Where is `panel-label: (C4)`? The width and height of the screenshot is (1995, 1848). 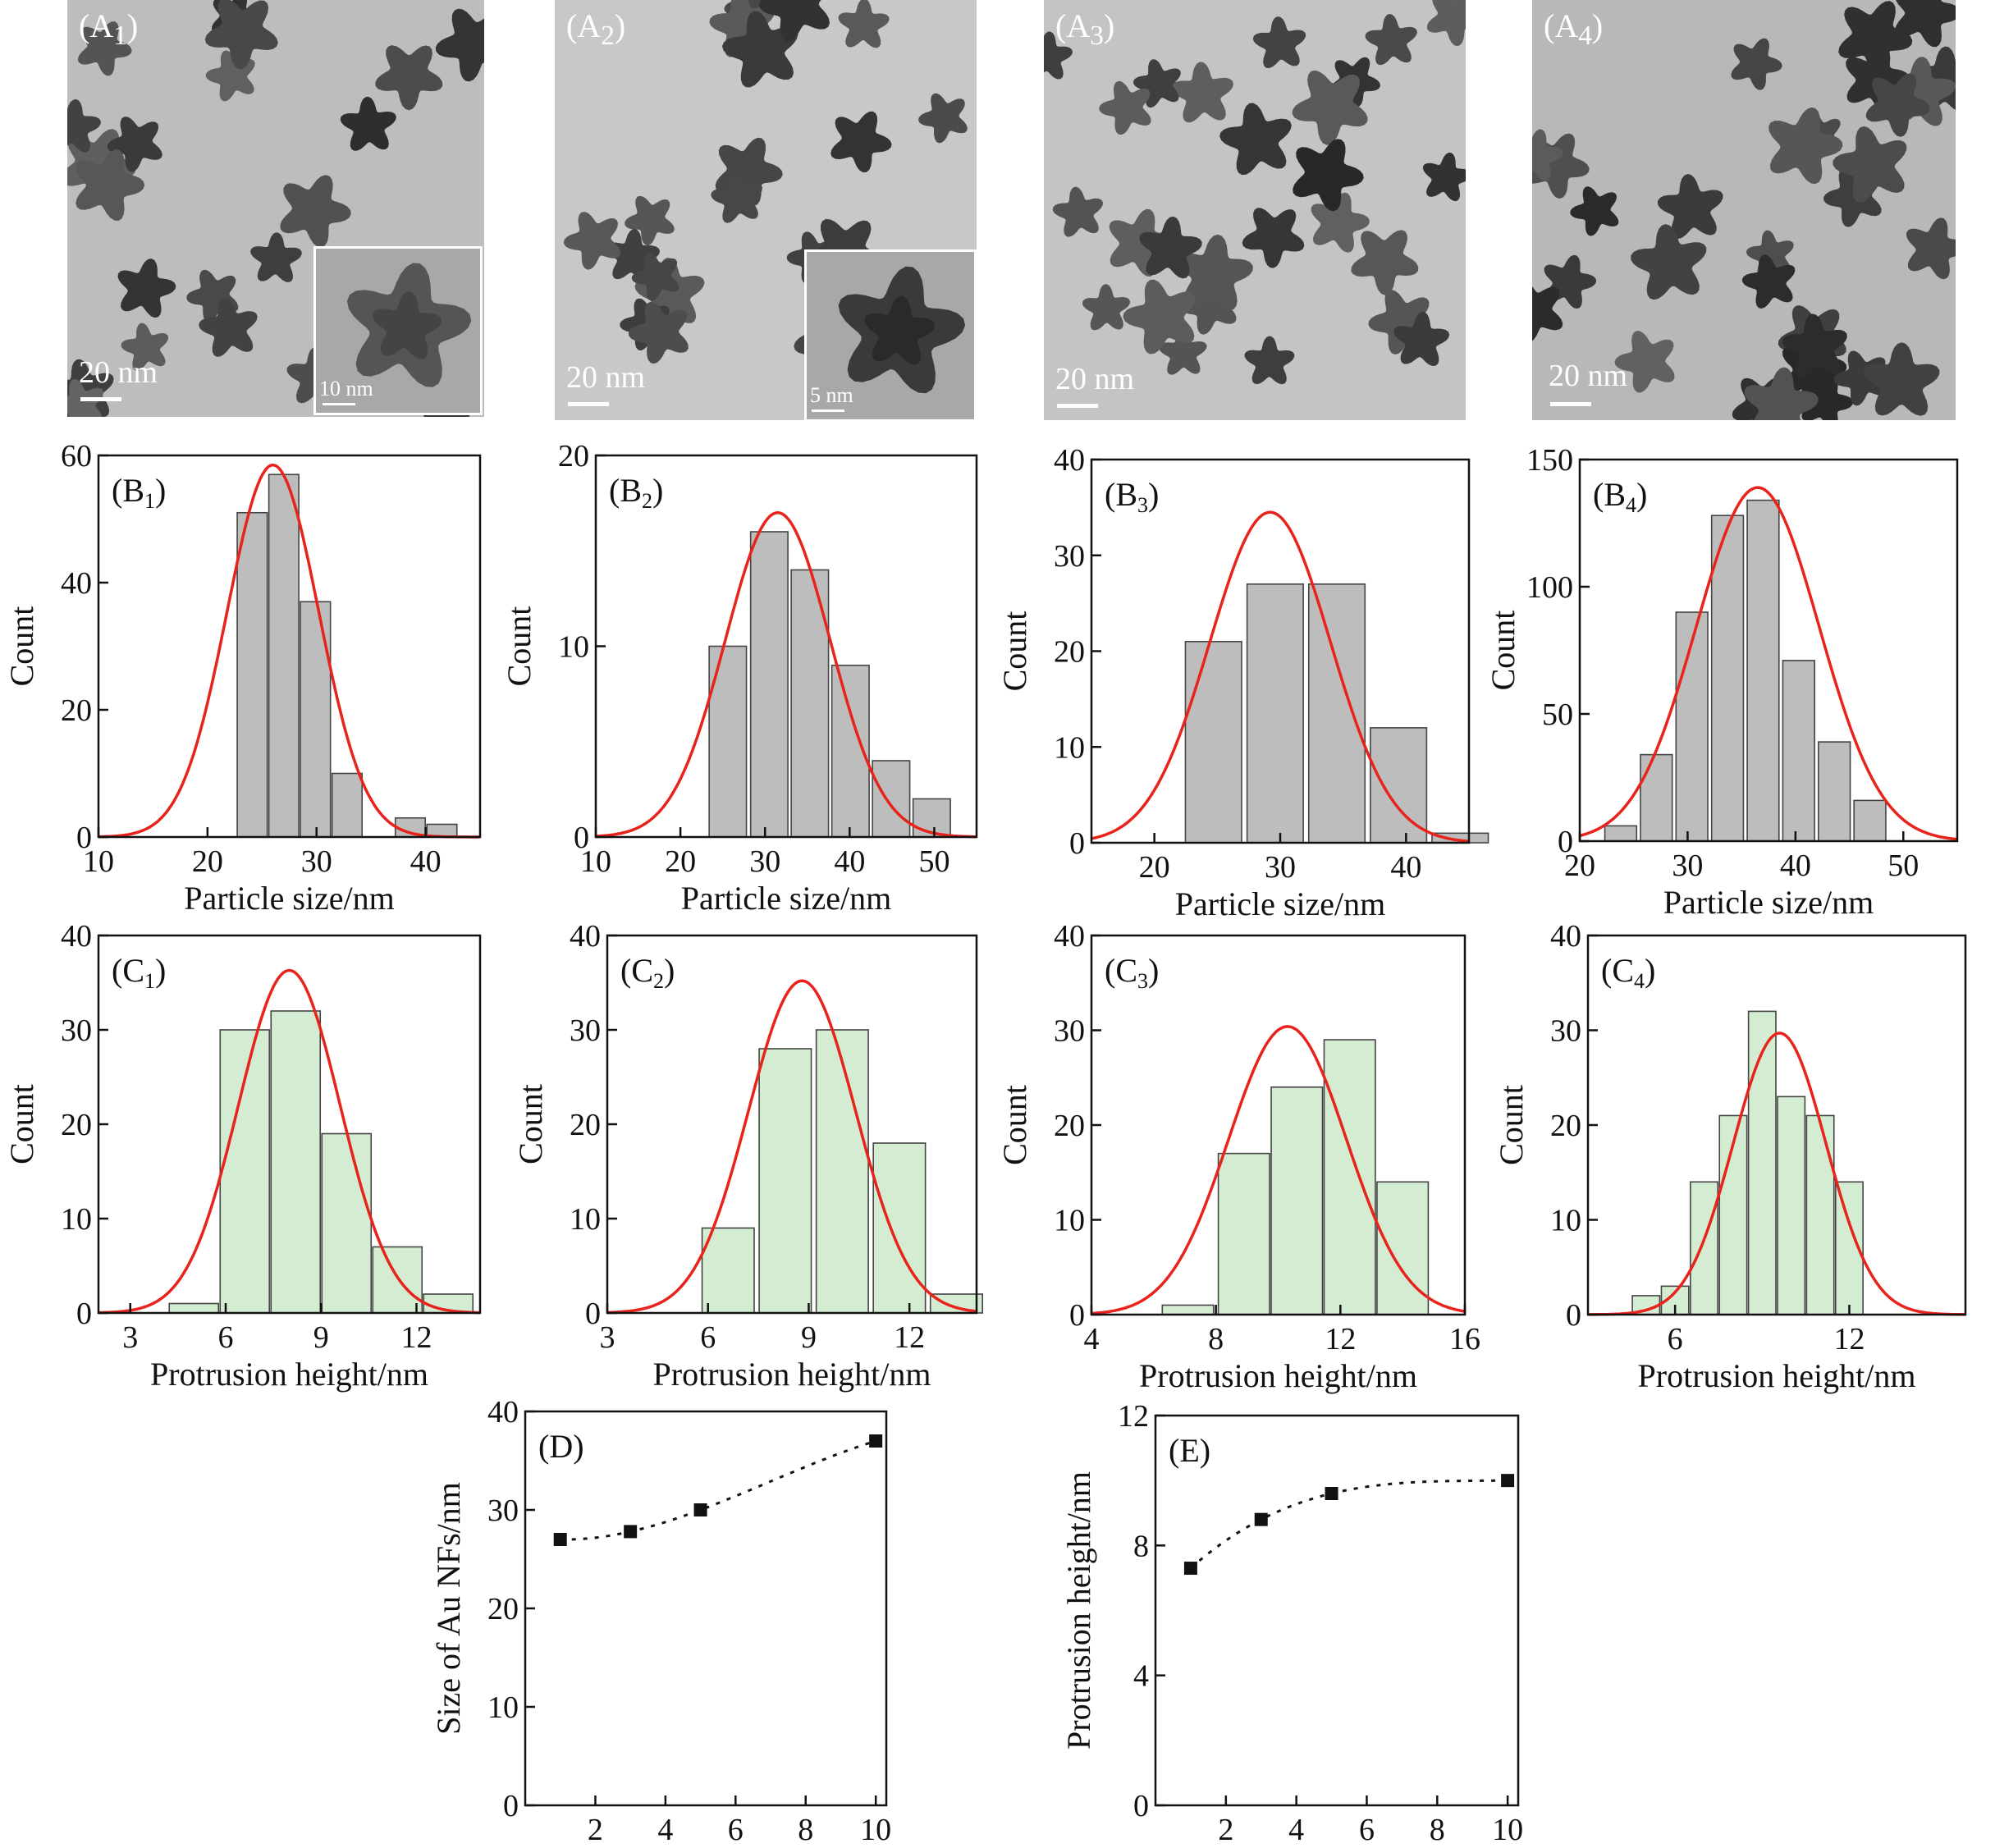 panel-label: (C4) is located at coordinates (1628, 973).